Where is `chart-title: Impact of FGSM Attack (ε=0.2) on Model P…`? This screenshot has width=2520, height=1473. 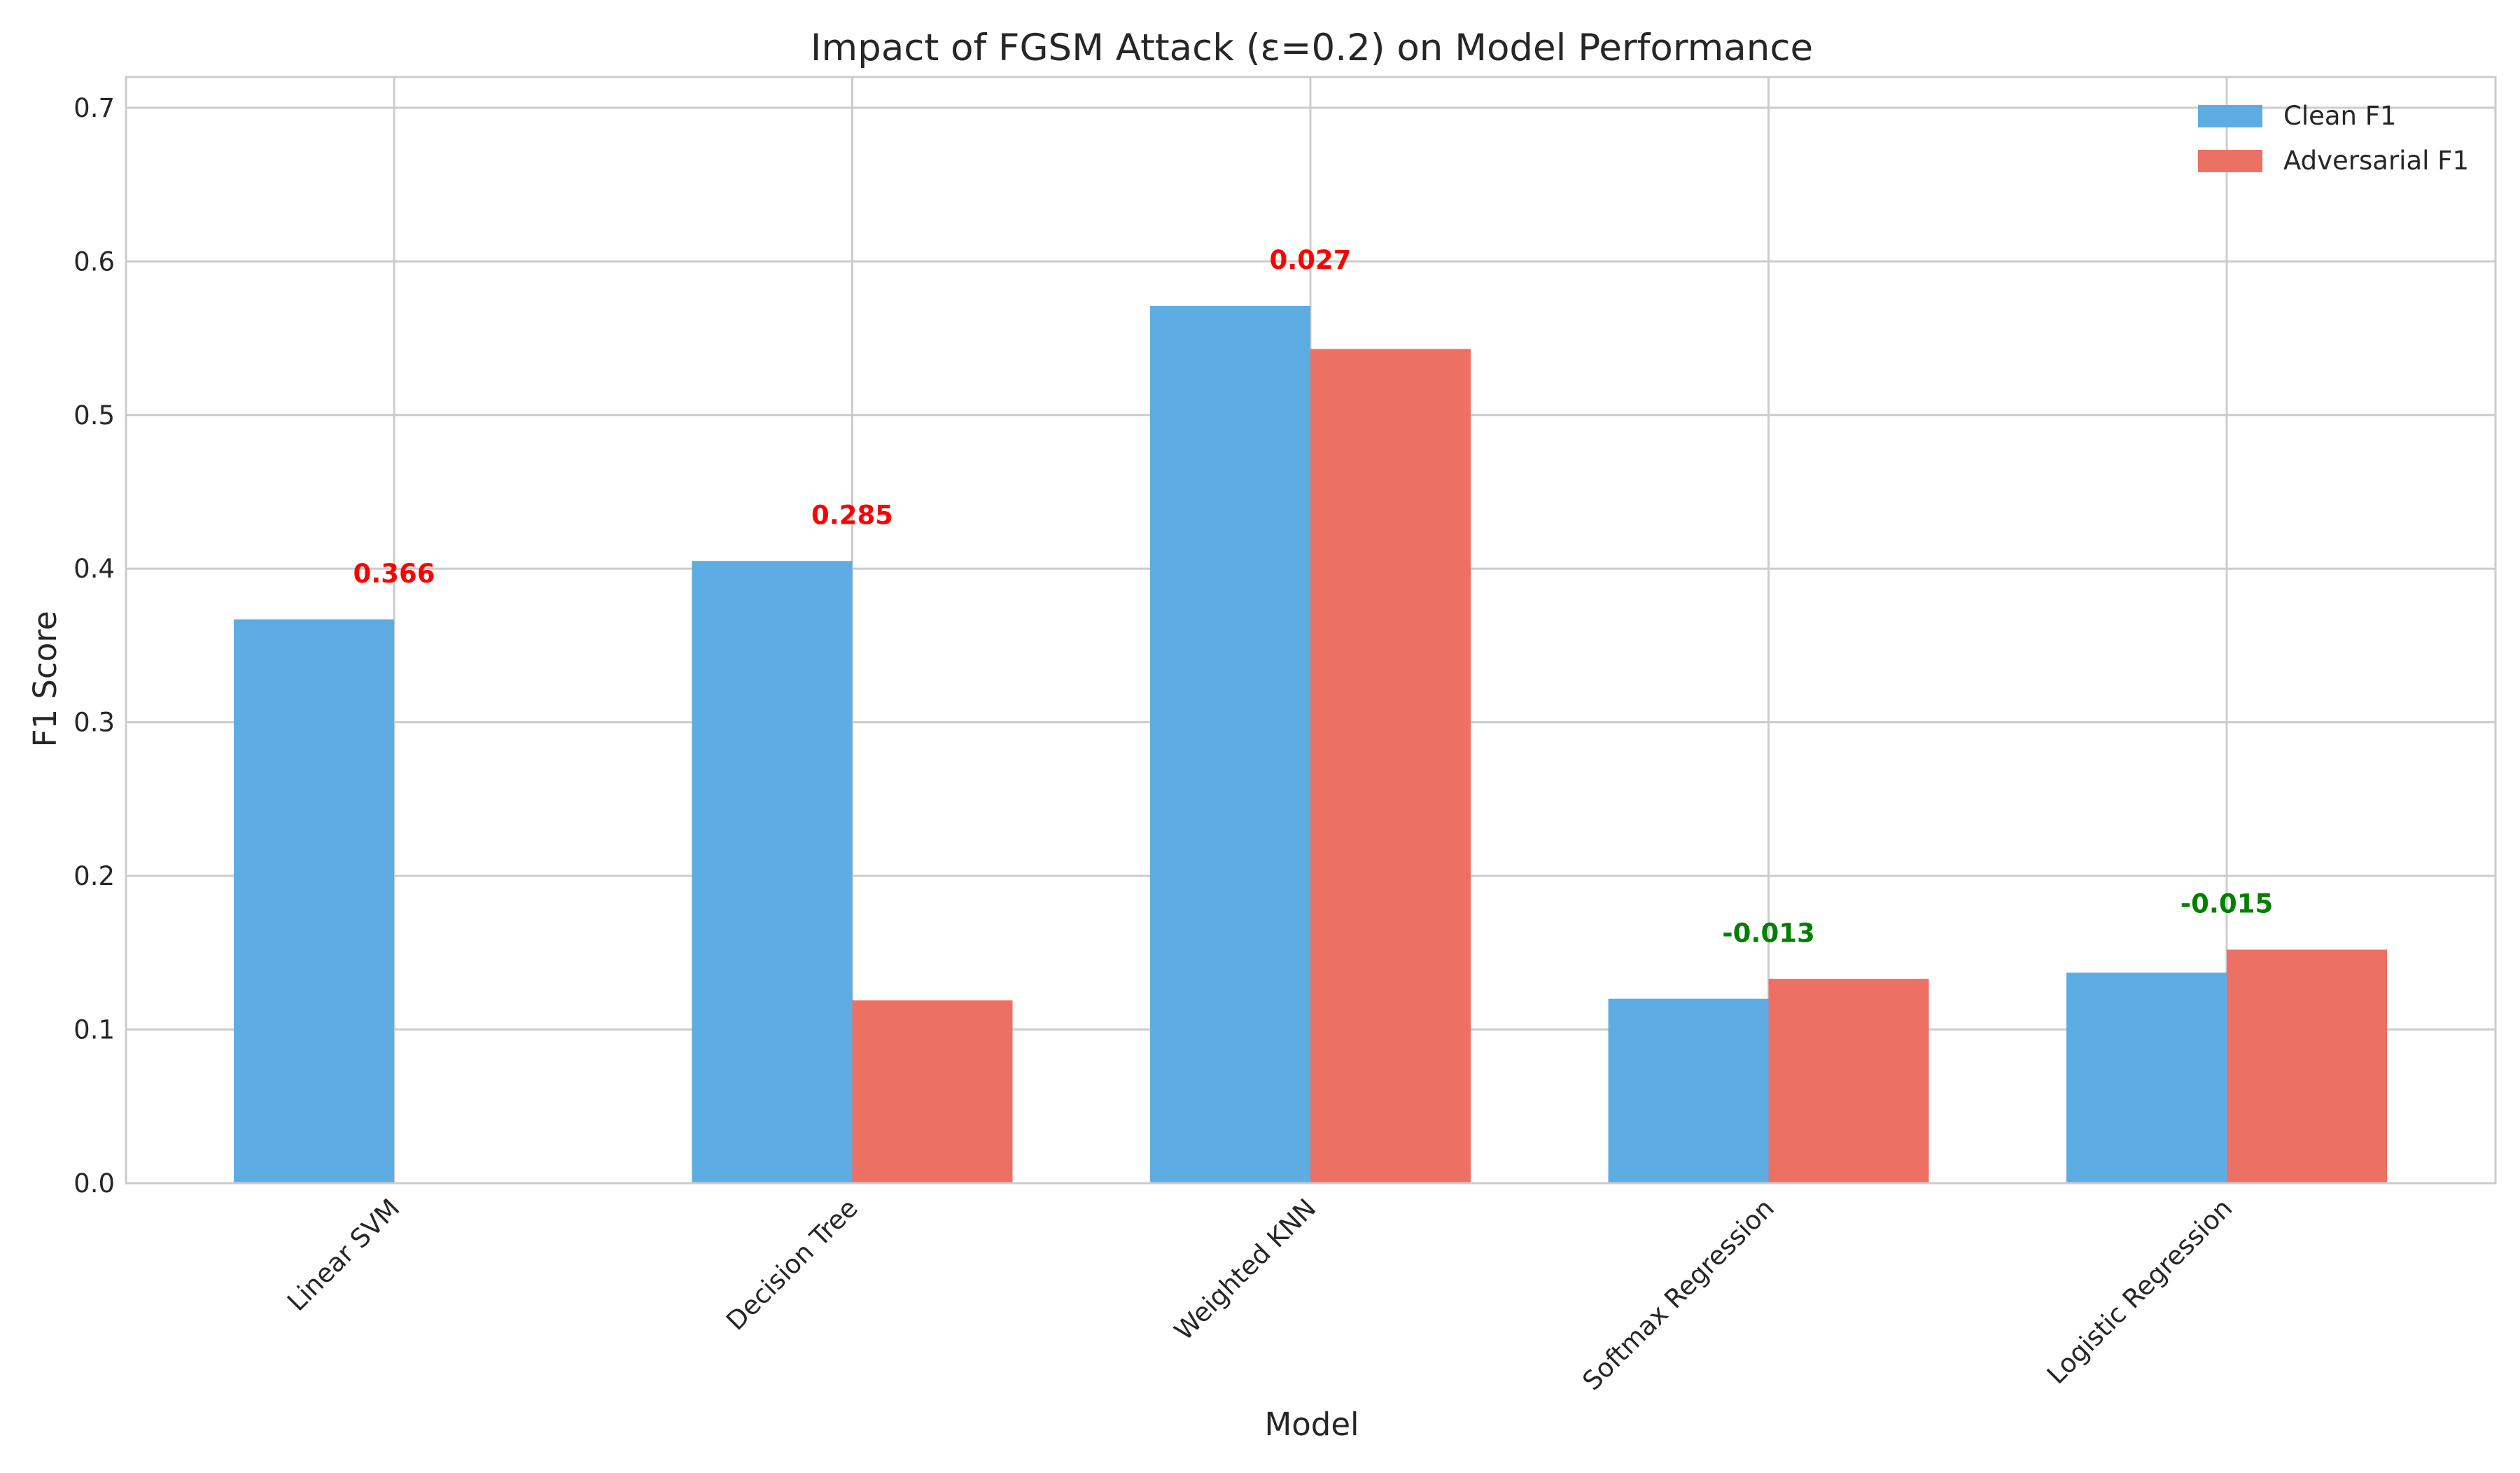 chart-title: Impact of FGSM Attack (ε=0.2) on Model P… is located at coordinates (1312, 48).